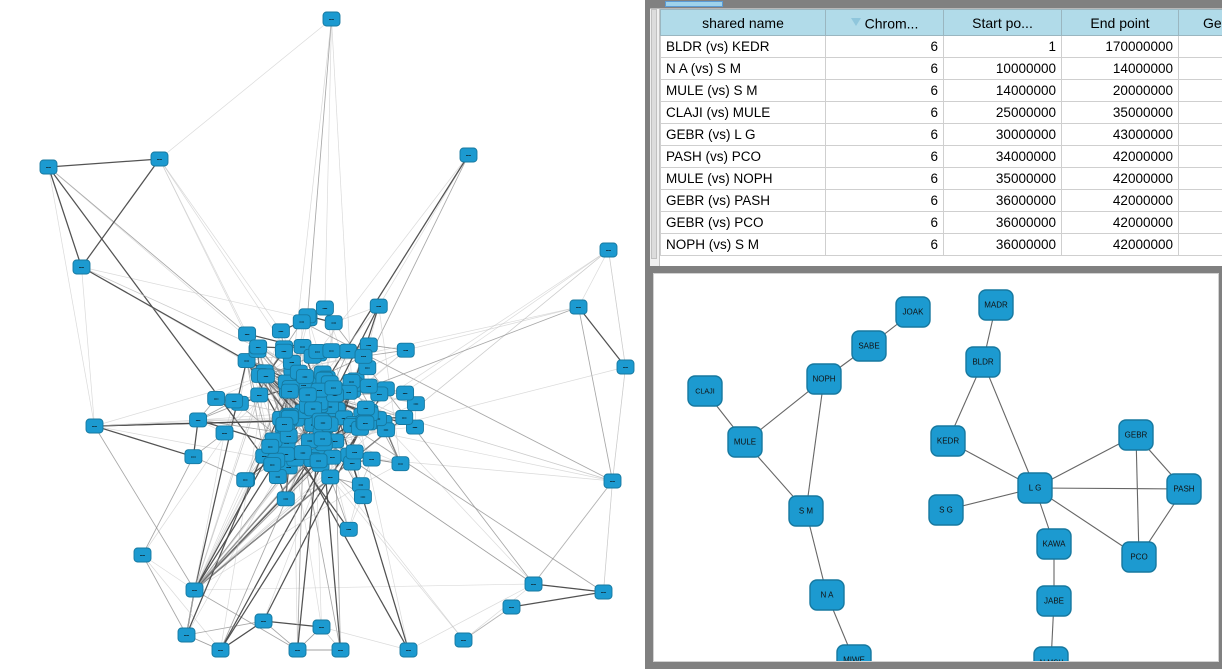 The width and height of the screenshot is (1222, 669). Describe the element at coordinates (941, 156) in the screenshot. I see `table-row: PASH (vs) PCO6340000004200000011.4` at that location.